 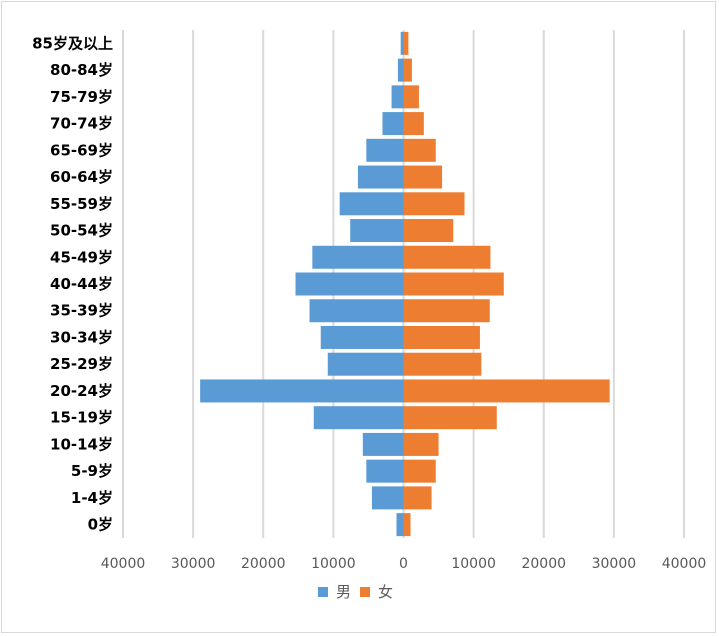 What do you see at coordinates (81, 337) in the screenshot?
I see `category-label: 30-34岁` at bounding box center [81, 337].